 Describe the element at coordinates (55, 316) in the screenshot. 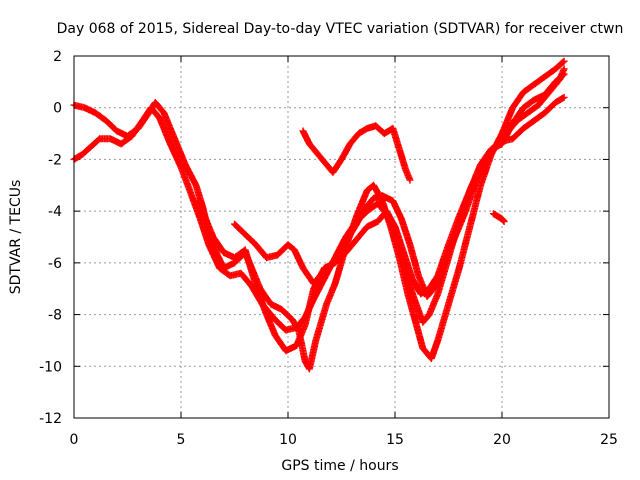

I see `y-tick-label: -8` at that location.